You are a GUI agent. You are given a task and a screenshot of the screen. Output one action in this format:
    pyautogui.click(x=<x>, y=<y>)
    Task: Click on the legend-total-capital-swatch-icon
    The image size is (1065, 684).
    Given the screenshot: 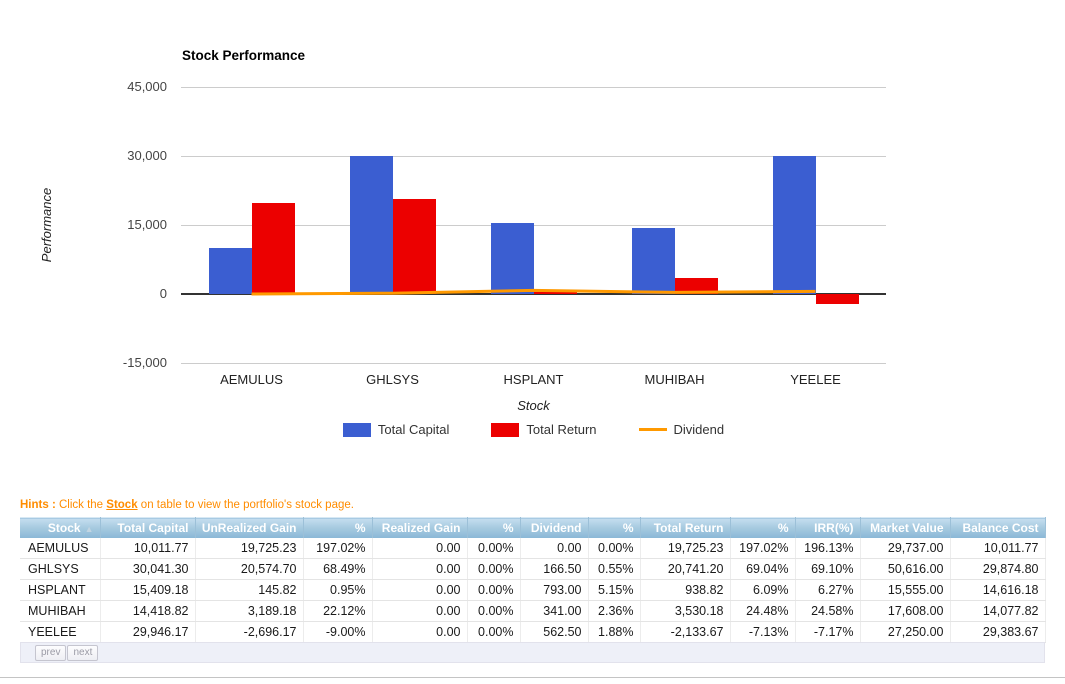 What is the action you would take?
    pyautogui.click(x=356, y=429)
    